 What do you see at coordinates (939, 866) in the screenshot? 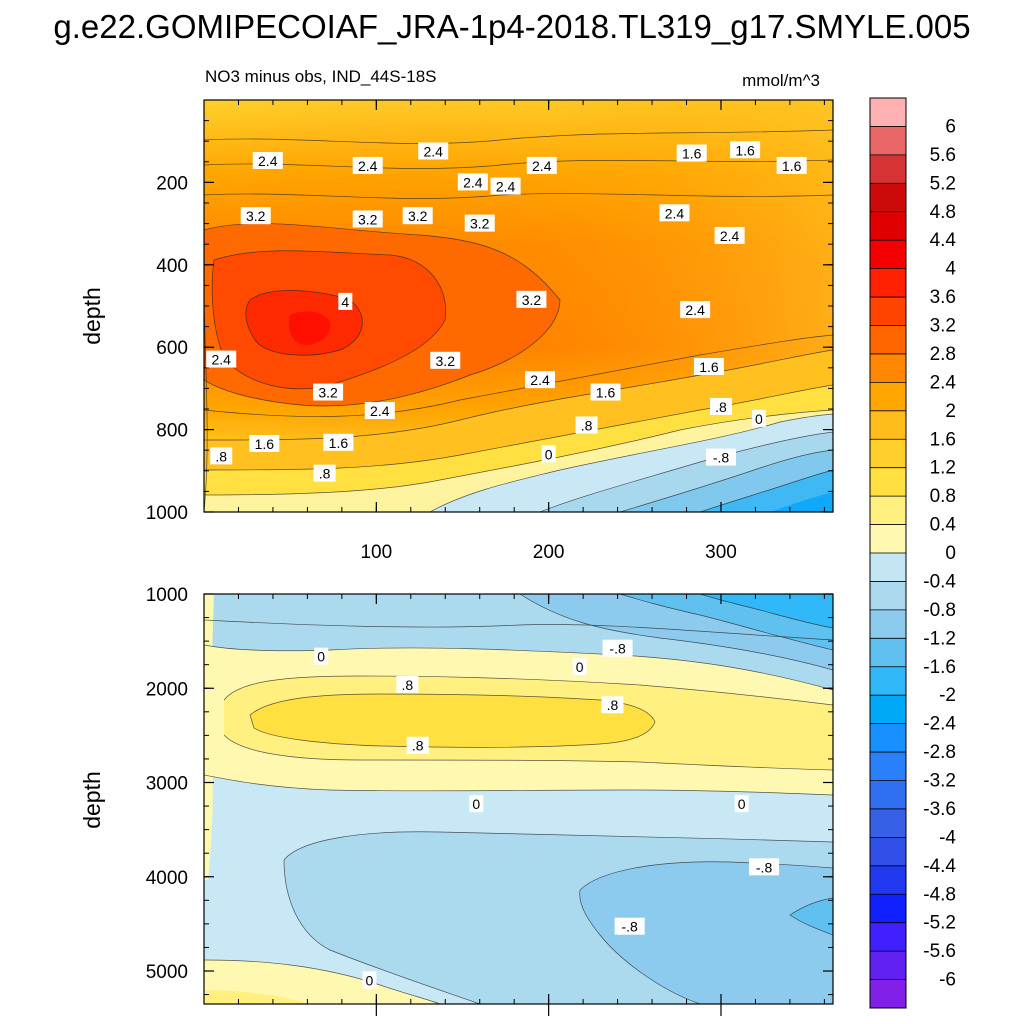
I see `colorbar-label: -4.4` at bounding box center [939, 866].